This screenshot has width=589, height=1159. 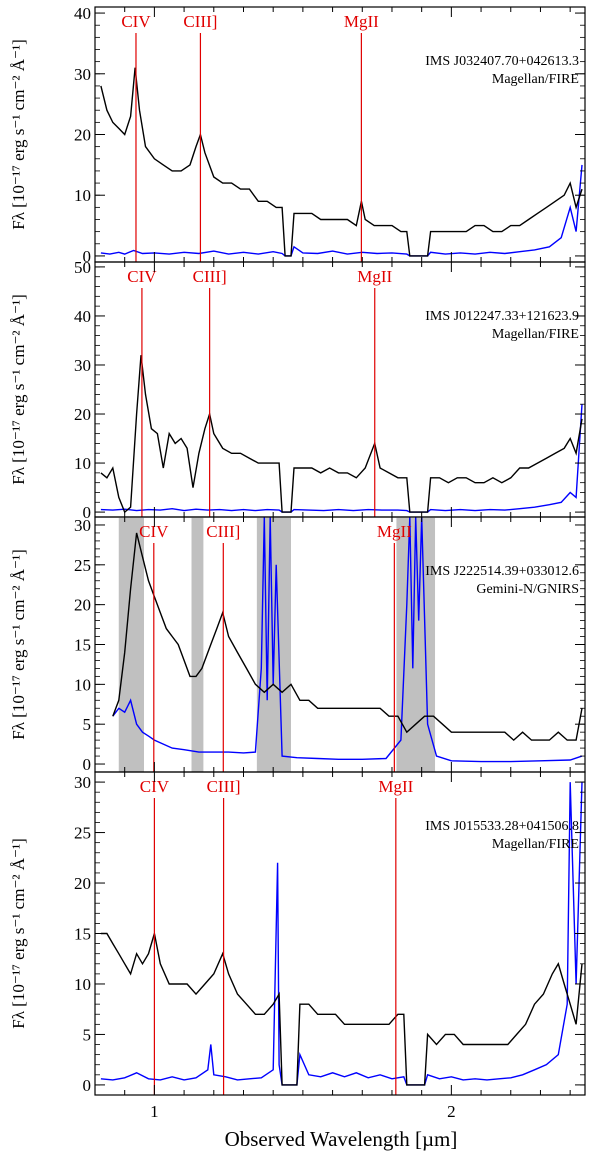 What do you see at coordinates (82, 267) in the screenshot?
I see `y-tick-label: 50` at bounding box center [82, 267].